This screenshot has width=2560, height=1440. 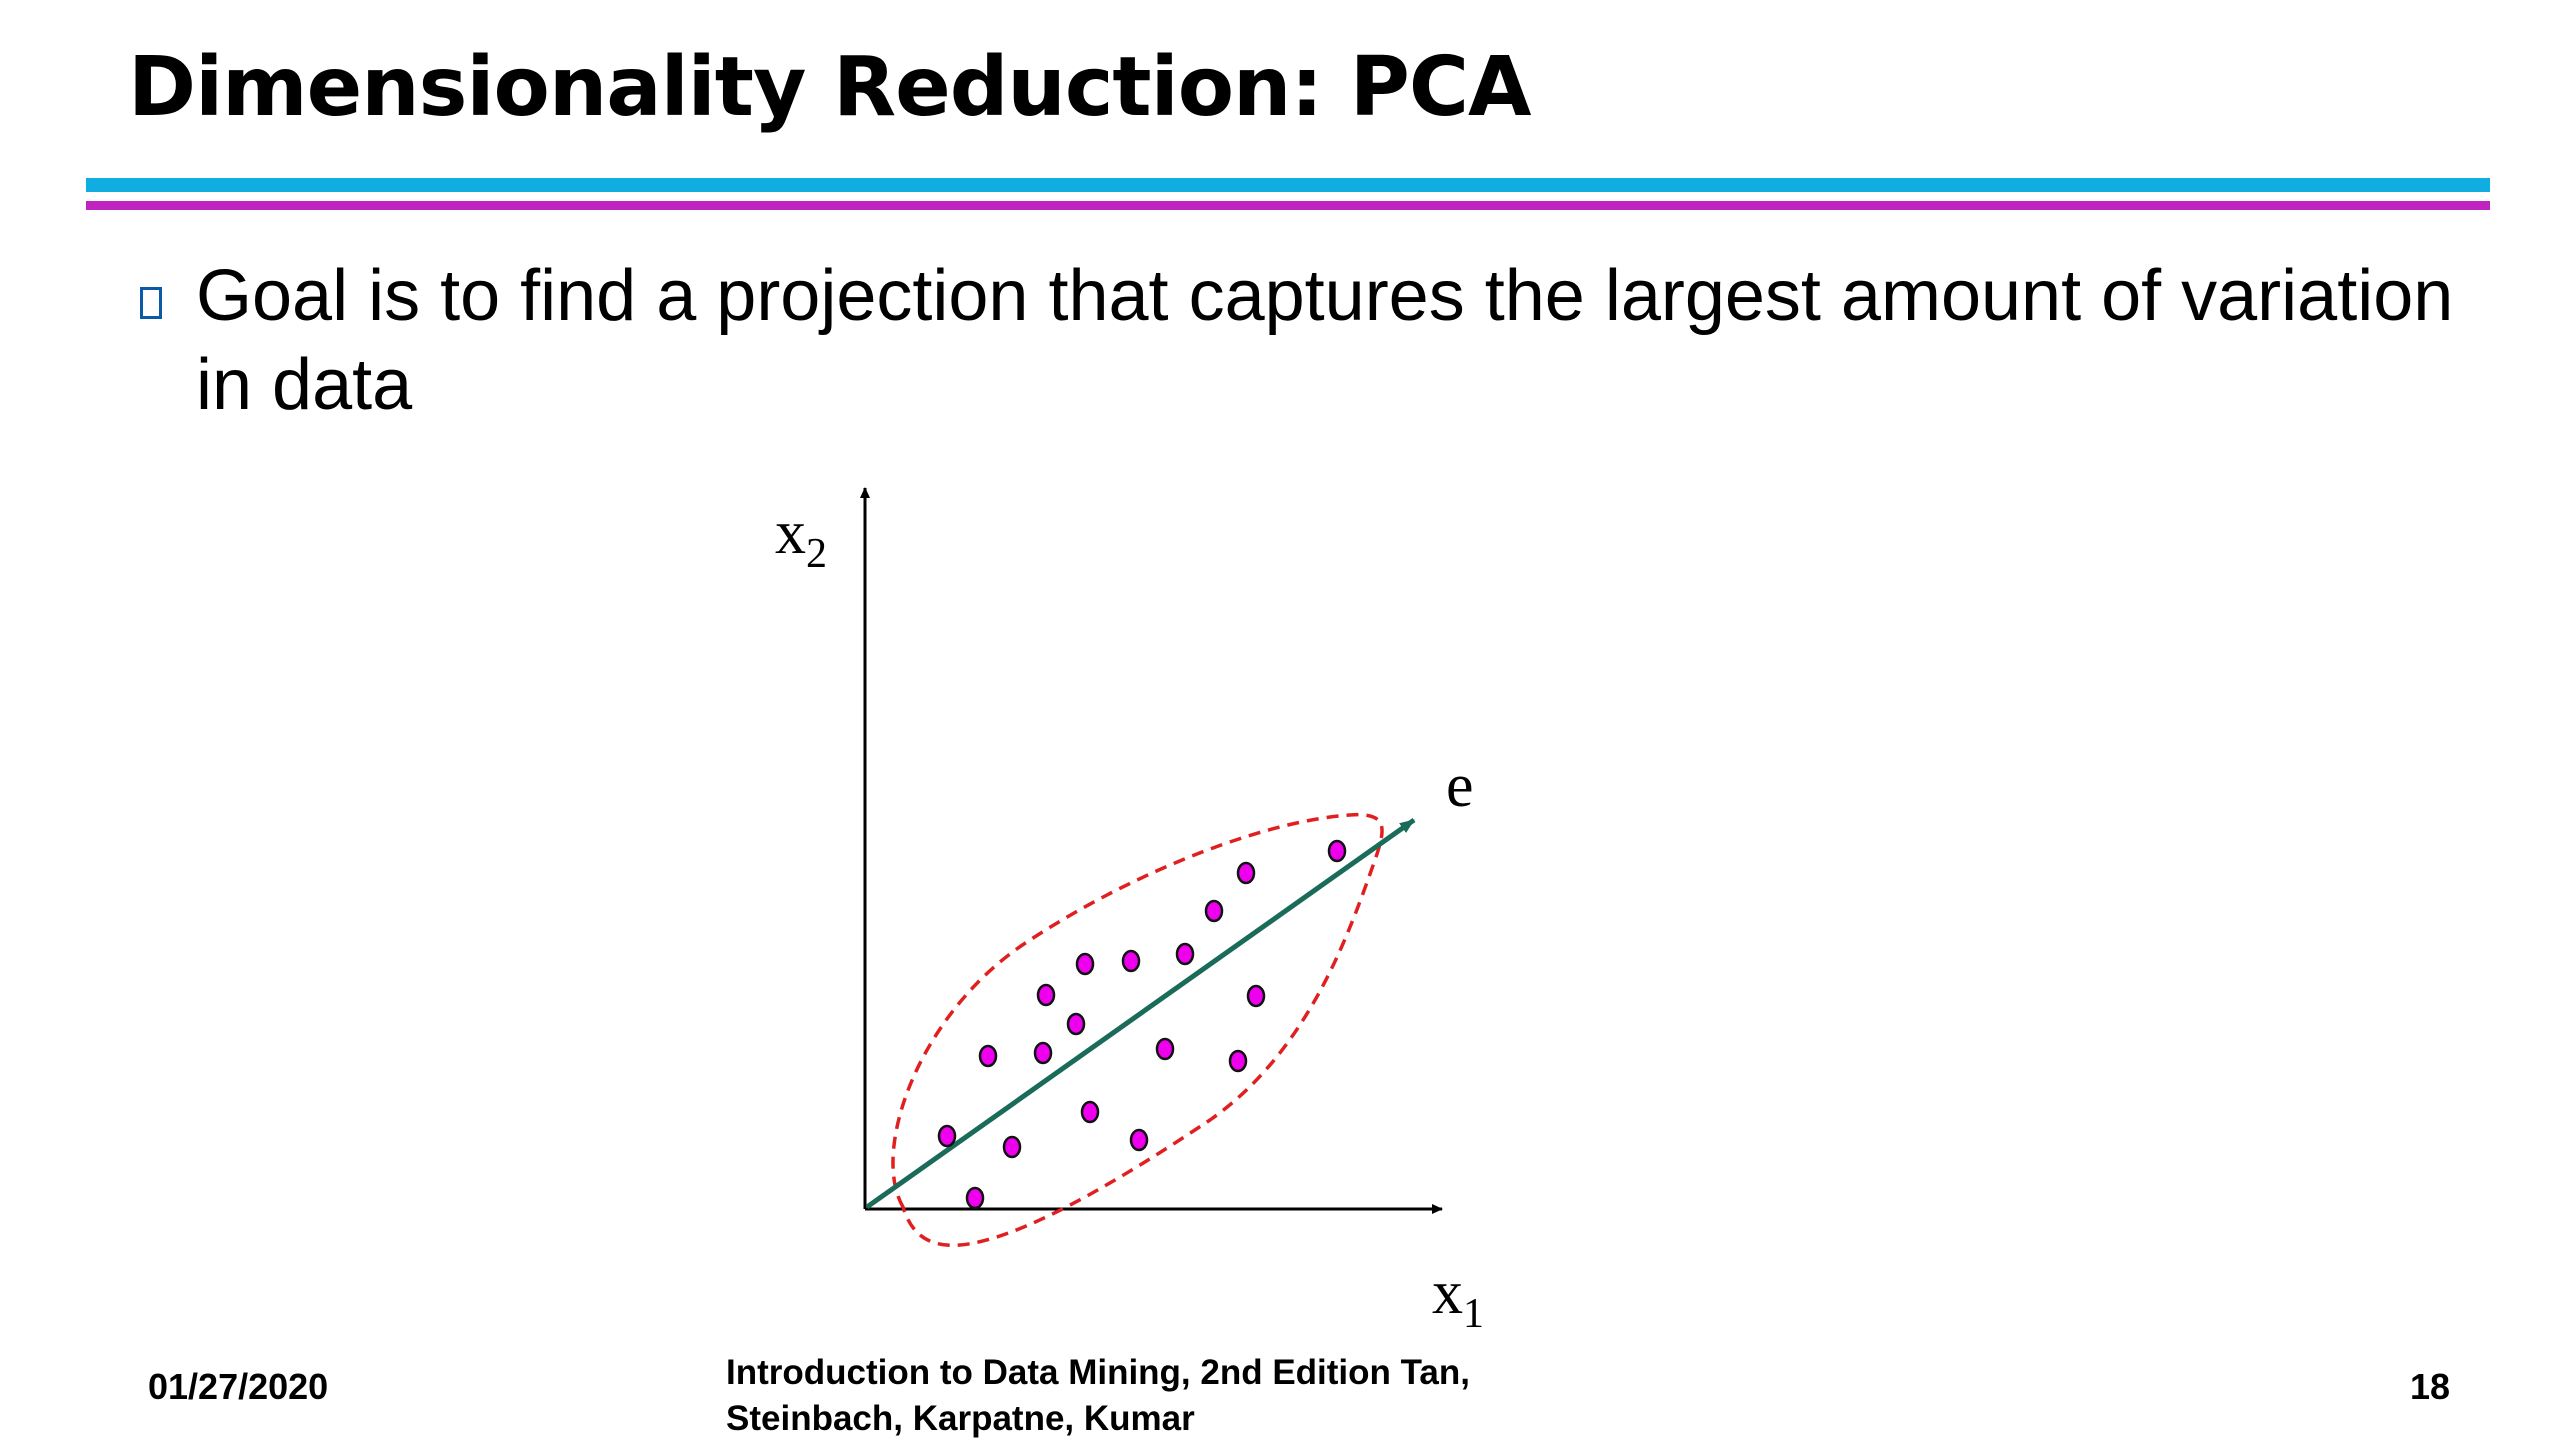 I want to click on bullet-square-icon, so click(x=151, y=303).